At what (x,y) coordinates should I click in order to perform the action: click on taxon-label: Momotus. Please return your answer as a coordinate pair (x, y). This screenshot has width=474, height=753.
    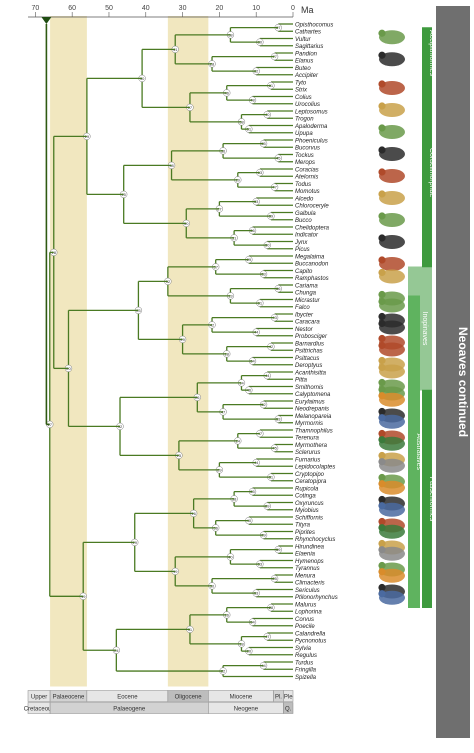
    Looking at the image, I should click on (307, 192).